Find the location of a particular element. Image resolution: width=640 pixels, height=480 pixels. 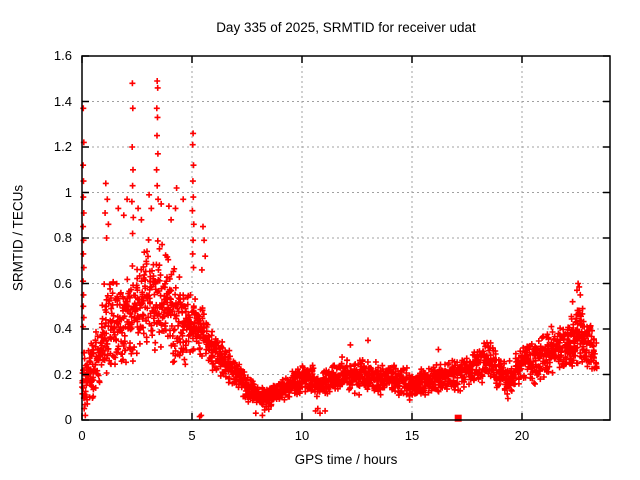

square-point is located at coordinates (458, 418).